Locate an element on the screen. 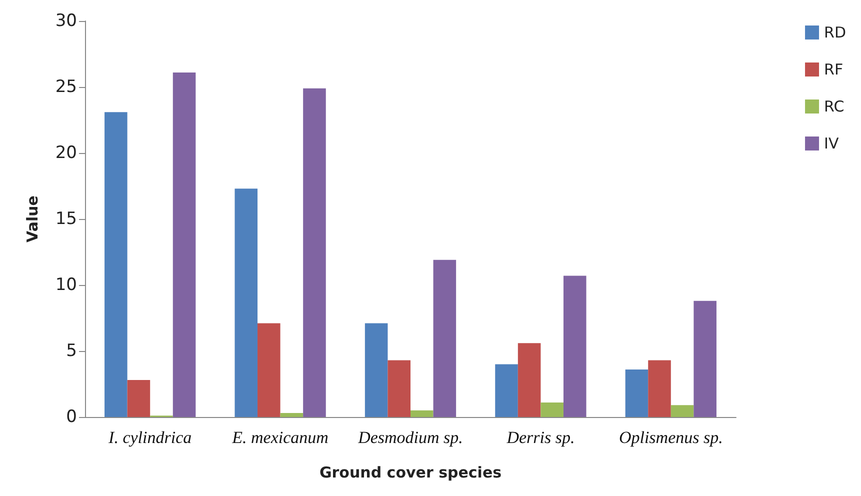 This screenshot has height=496, width=861. y-axis-title: Value is located at coordinates (33, 219).